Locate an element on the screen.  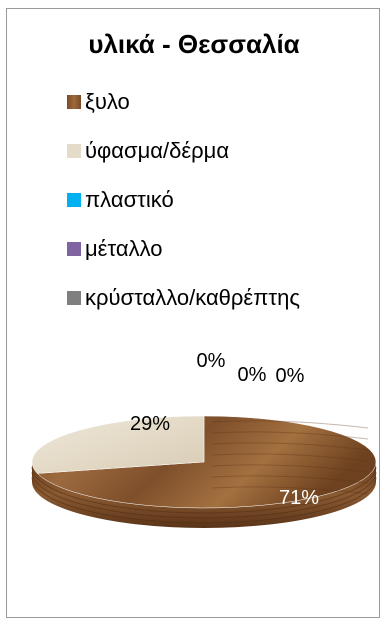
legend-swatch-metal is located at coordinates (74, 248).